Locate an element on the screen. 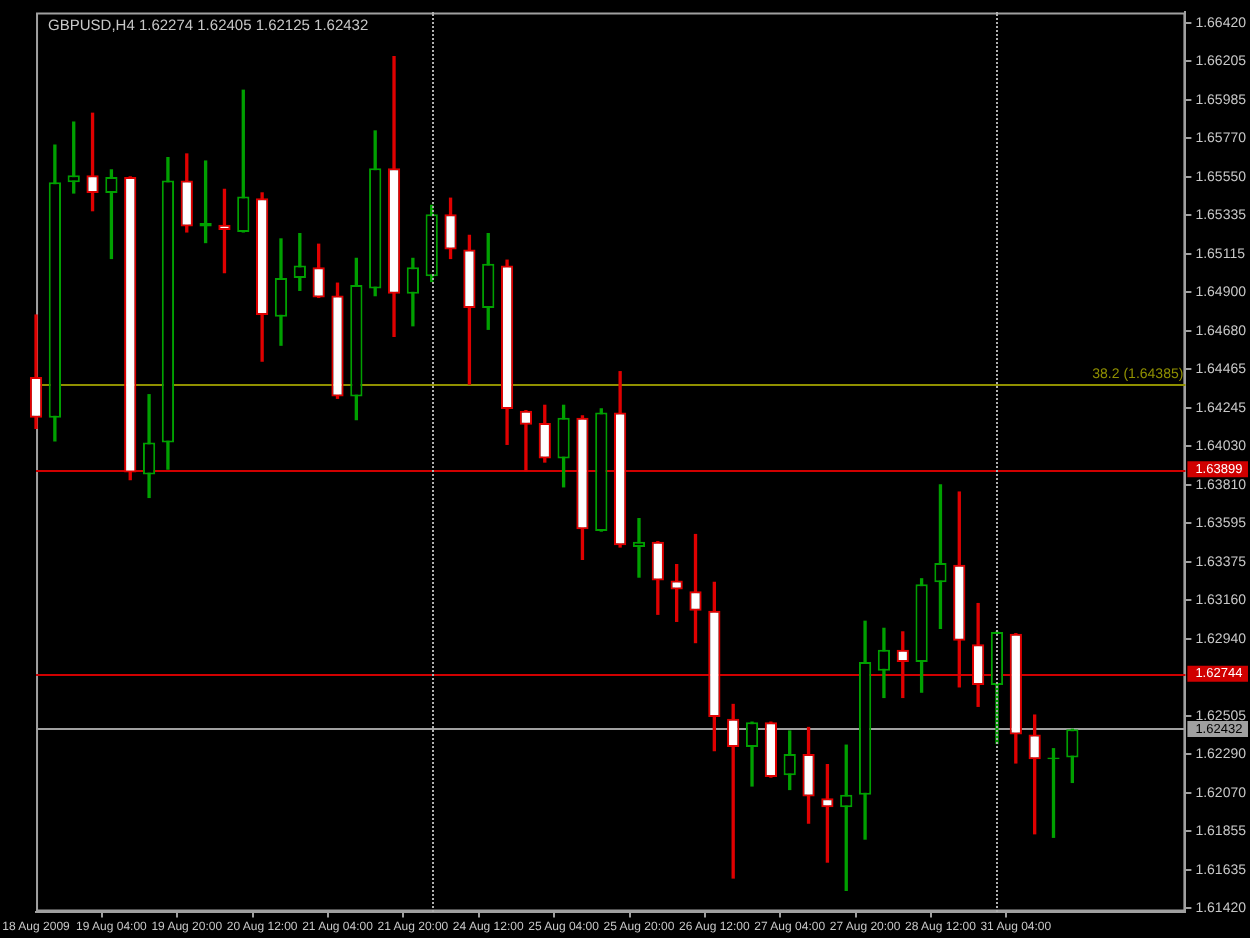 The height and width of the screenshot is (938, 1250). candlestick is located at coordinates (526, 441).